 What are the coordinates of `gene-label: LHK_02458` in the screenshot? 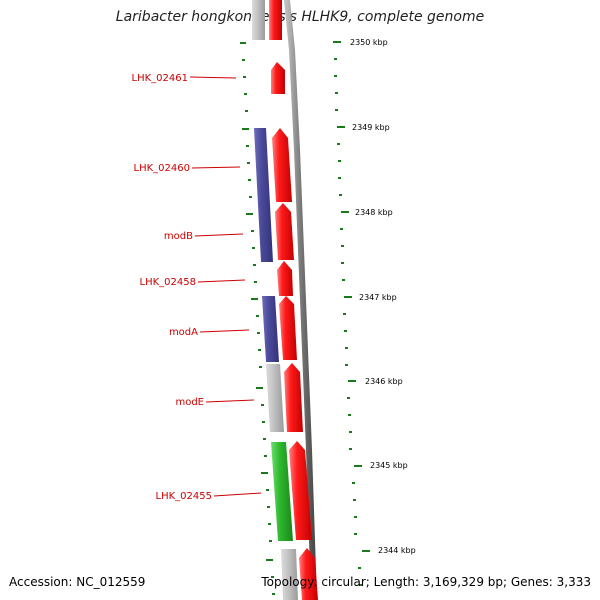 It's located at (168, 282).